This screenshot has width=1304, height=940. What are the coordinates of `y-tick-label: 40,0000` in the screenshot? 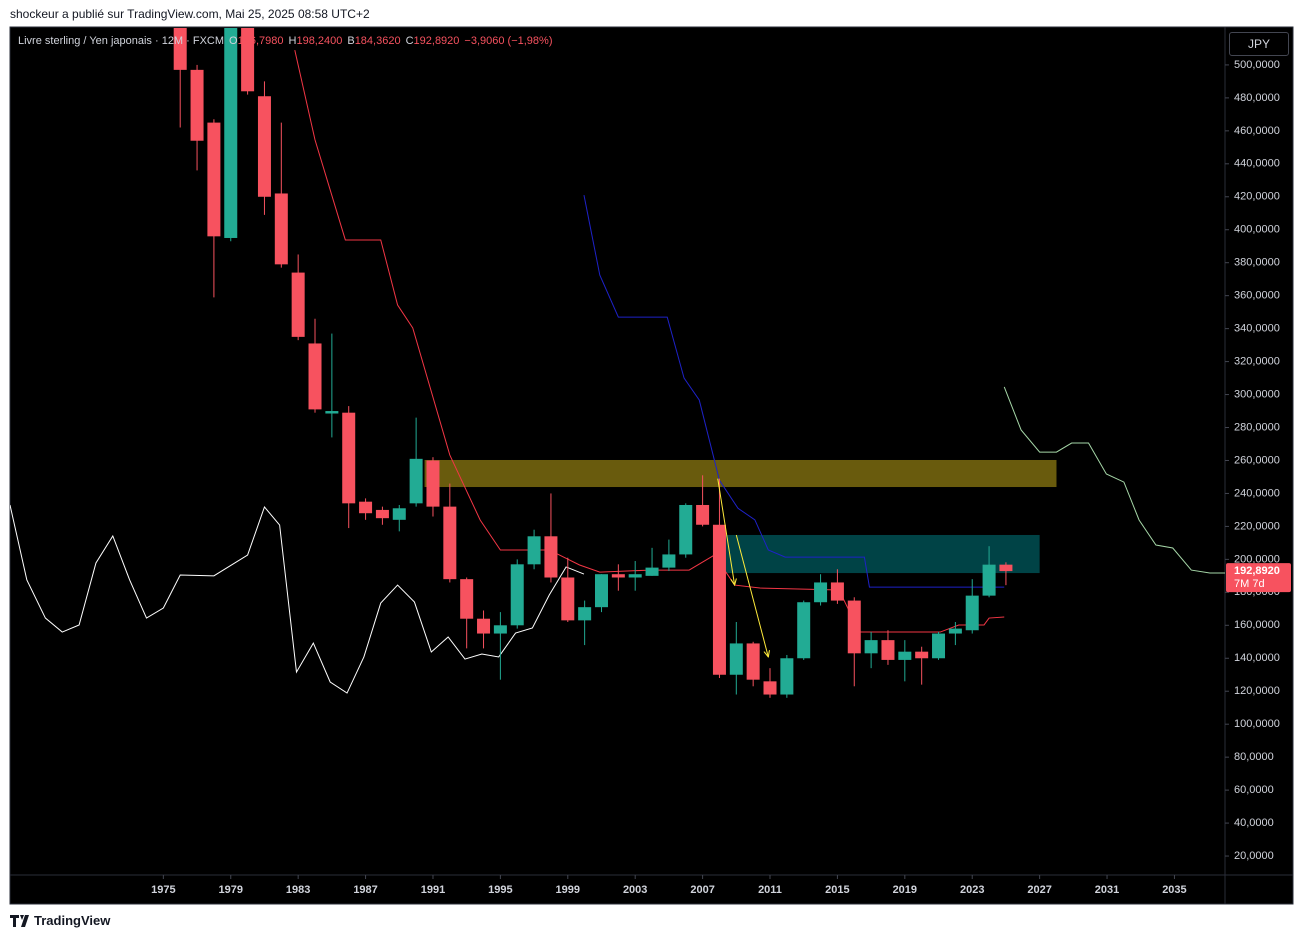 It's located at (1254, 823).